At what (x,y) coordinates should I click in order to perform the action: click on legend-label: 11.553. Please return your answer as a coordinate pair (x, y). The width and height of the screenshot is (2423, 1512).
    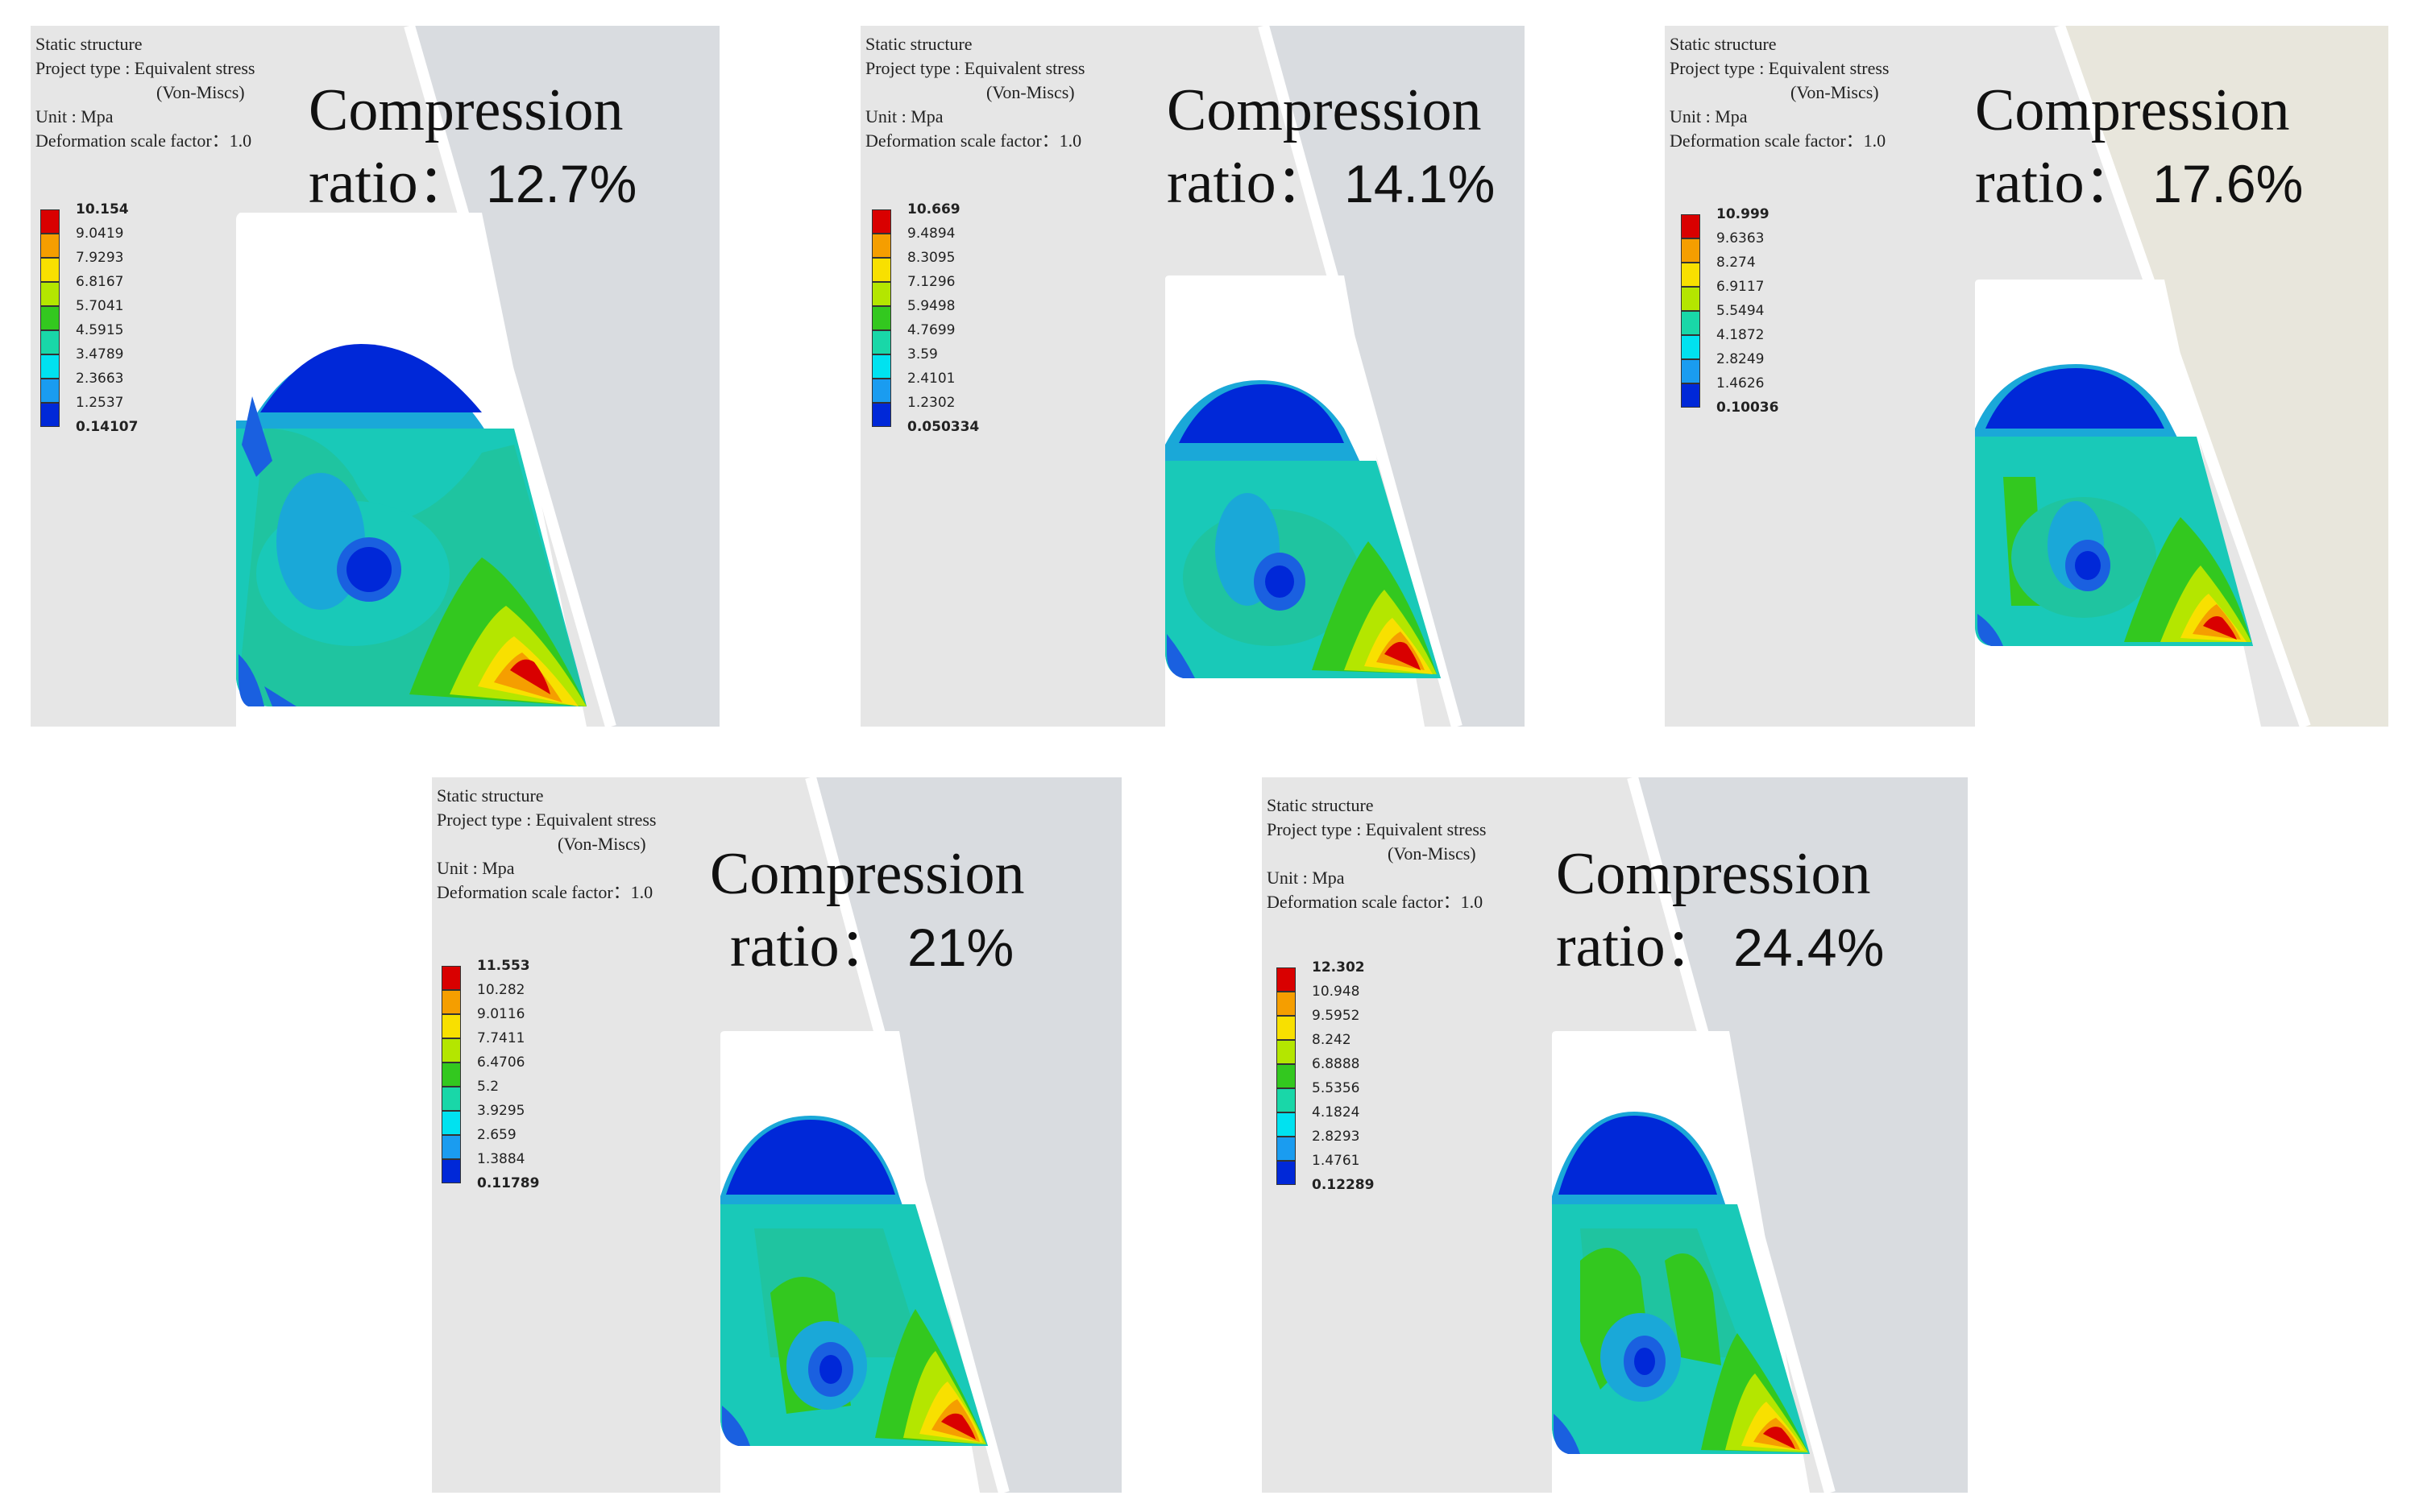
    Looking at the image, I should click on (503, 966).